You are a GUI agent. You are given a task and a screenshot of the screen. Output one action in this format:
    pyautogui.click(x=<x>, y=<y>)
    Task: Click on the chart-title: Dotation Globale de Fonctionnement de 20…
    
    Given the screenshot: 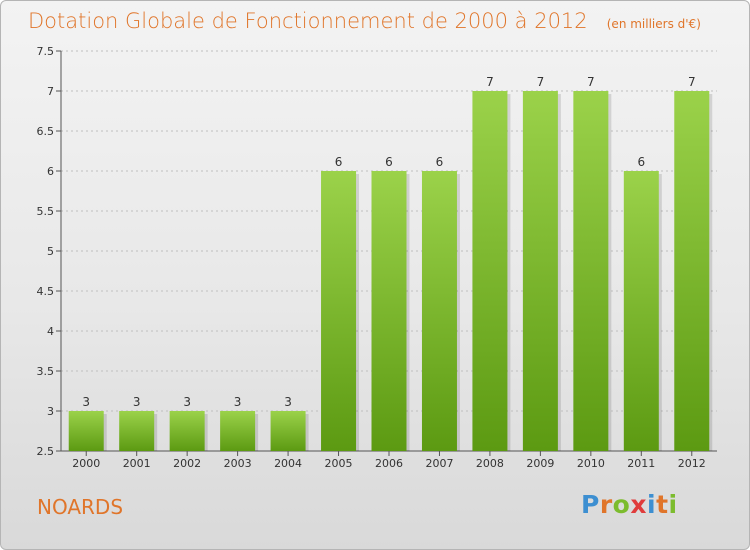 What is the action you would take?
    pyautogui.click(x=308, y=21)
    